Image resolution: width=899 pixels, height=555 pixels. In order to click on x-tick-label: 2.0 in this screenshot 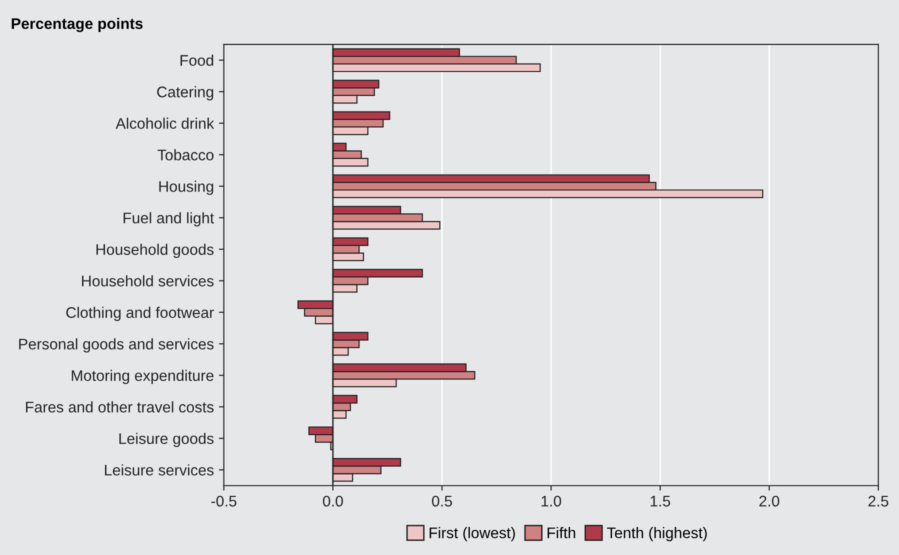, I will do `click(769, 501)`.